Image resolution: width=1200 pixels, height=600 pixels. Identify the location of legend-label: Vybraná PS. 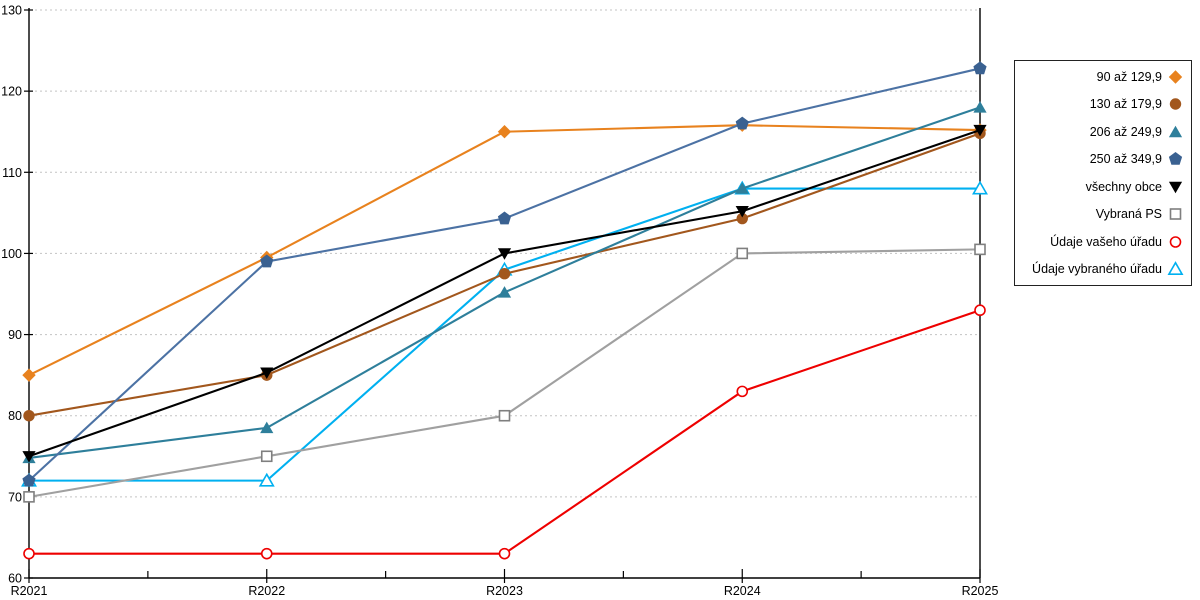
(1128, 214).